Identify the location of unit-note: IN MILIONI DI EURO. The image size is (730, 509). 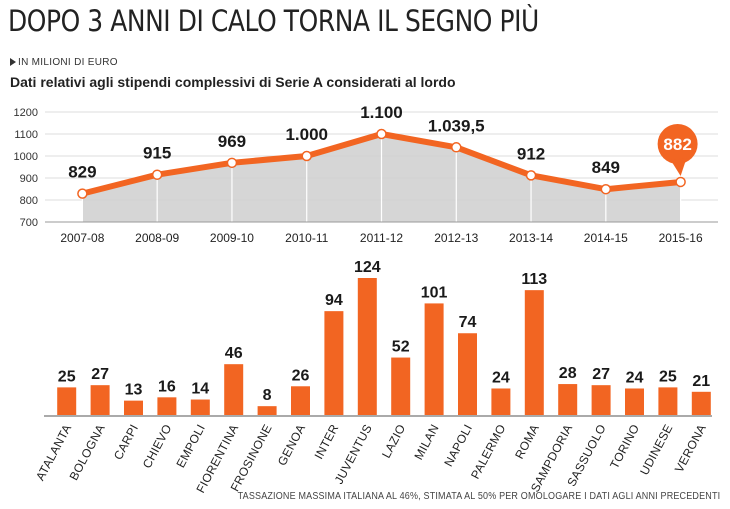
(64, 62).